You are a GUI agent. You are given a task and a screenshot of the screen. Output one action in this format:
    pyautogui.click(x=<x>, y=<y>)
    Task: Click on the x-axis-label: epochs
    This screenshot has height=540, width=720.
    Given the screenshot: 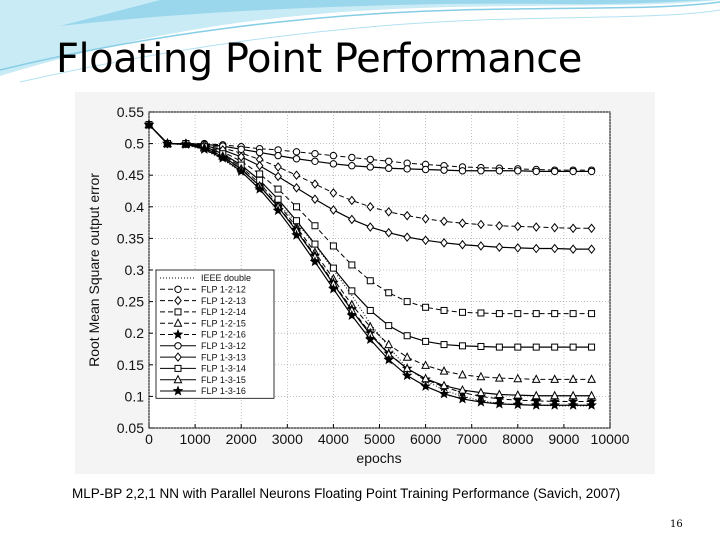 What is the action you would take?
    pyautogui.click(x=378, y=458)
    